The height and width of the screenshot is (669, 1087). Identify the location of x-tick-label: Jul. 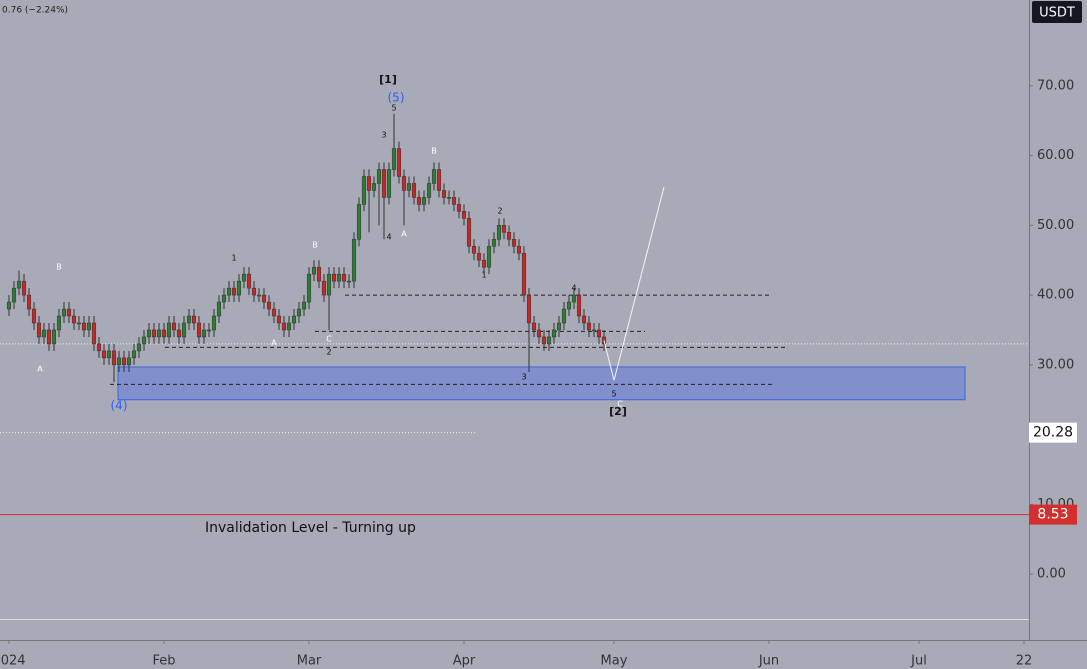
(918, 661).